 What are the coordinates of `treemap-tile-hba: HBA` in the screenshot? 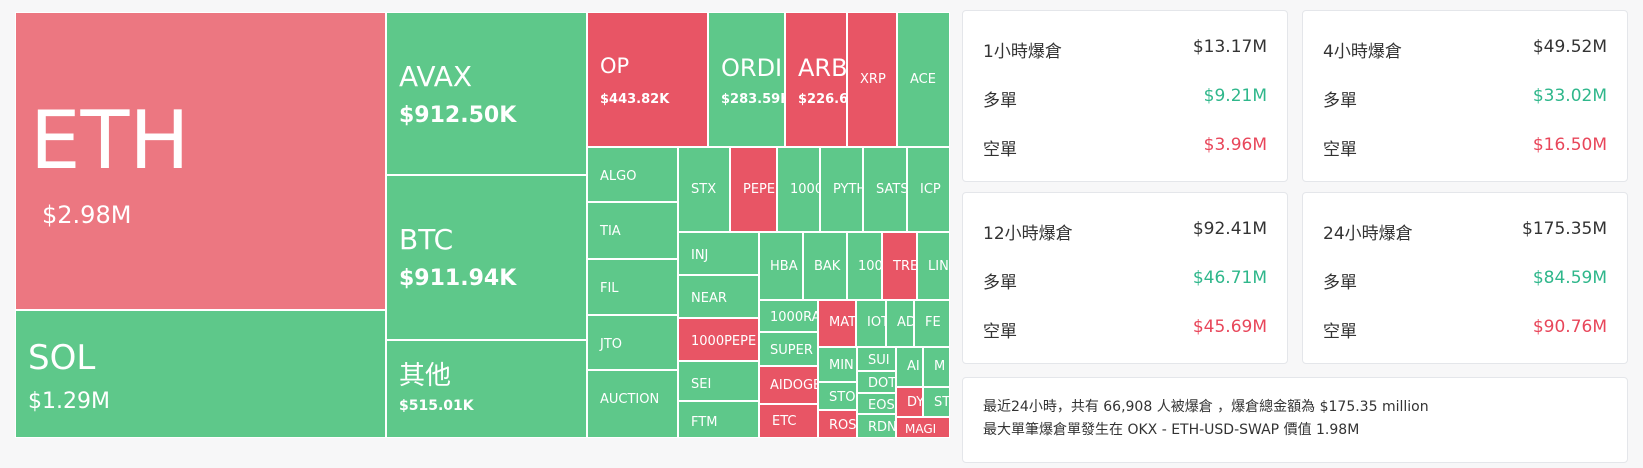 It's located at (781, 266).